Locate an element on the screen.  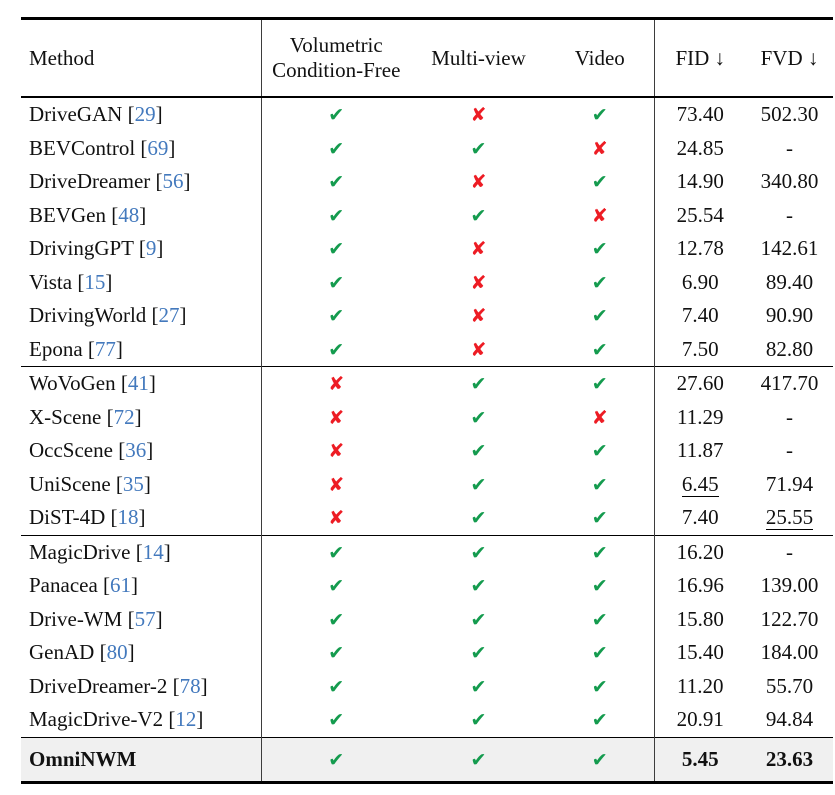
fvd-cell: 417.70 is located at coordinates (789, 384).